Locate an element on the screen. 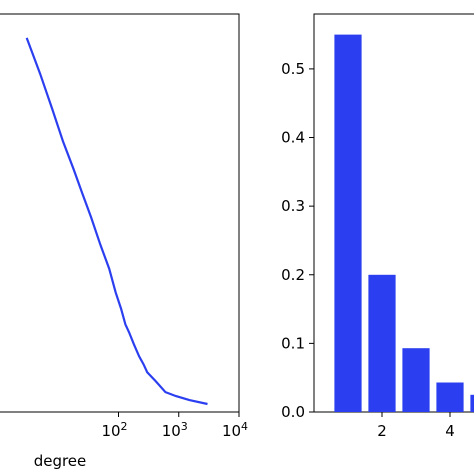  right-y-tick-label: 0.5 is located at coordinates (293, 69).